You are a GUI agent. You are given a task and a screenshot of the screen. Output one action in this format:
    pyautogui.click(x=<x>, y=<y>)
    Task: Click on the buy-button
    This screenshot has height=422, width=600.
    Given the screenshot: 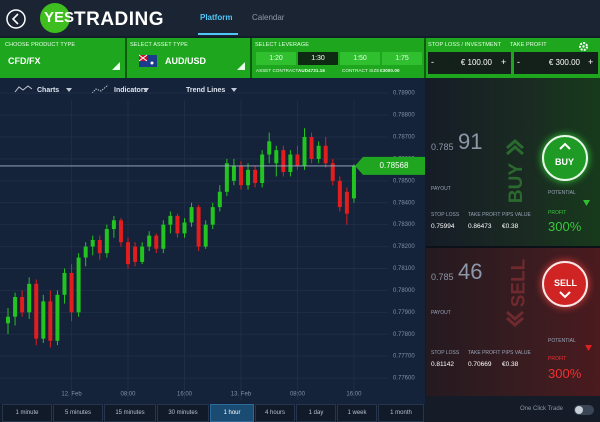 What is the action you would take?
    pyautogui.click(x=565, y=158)
    